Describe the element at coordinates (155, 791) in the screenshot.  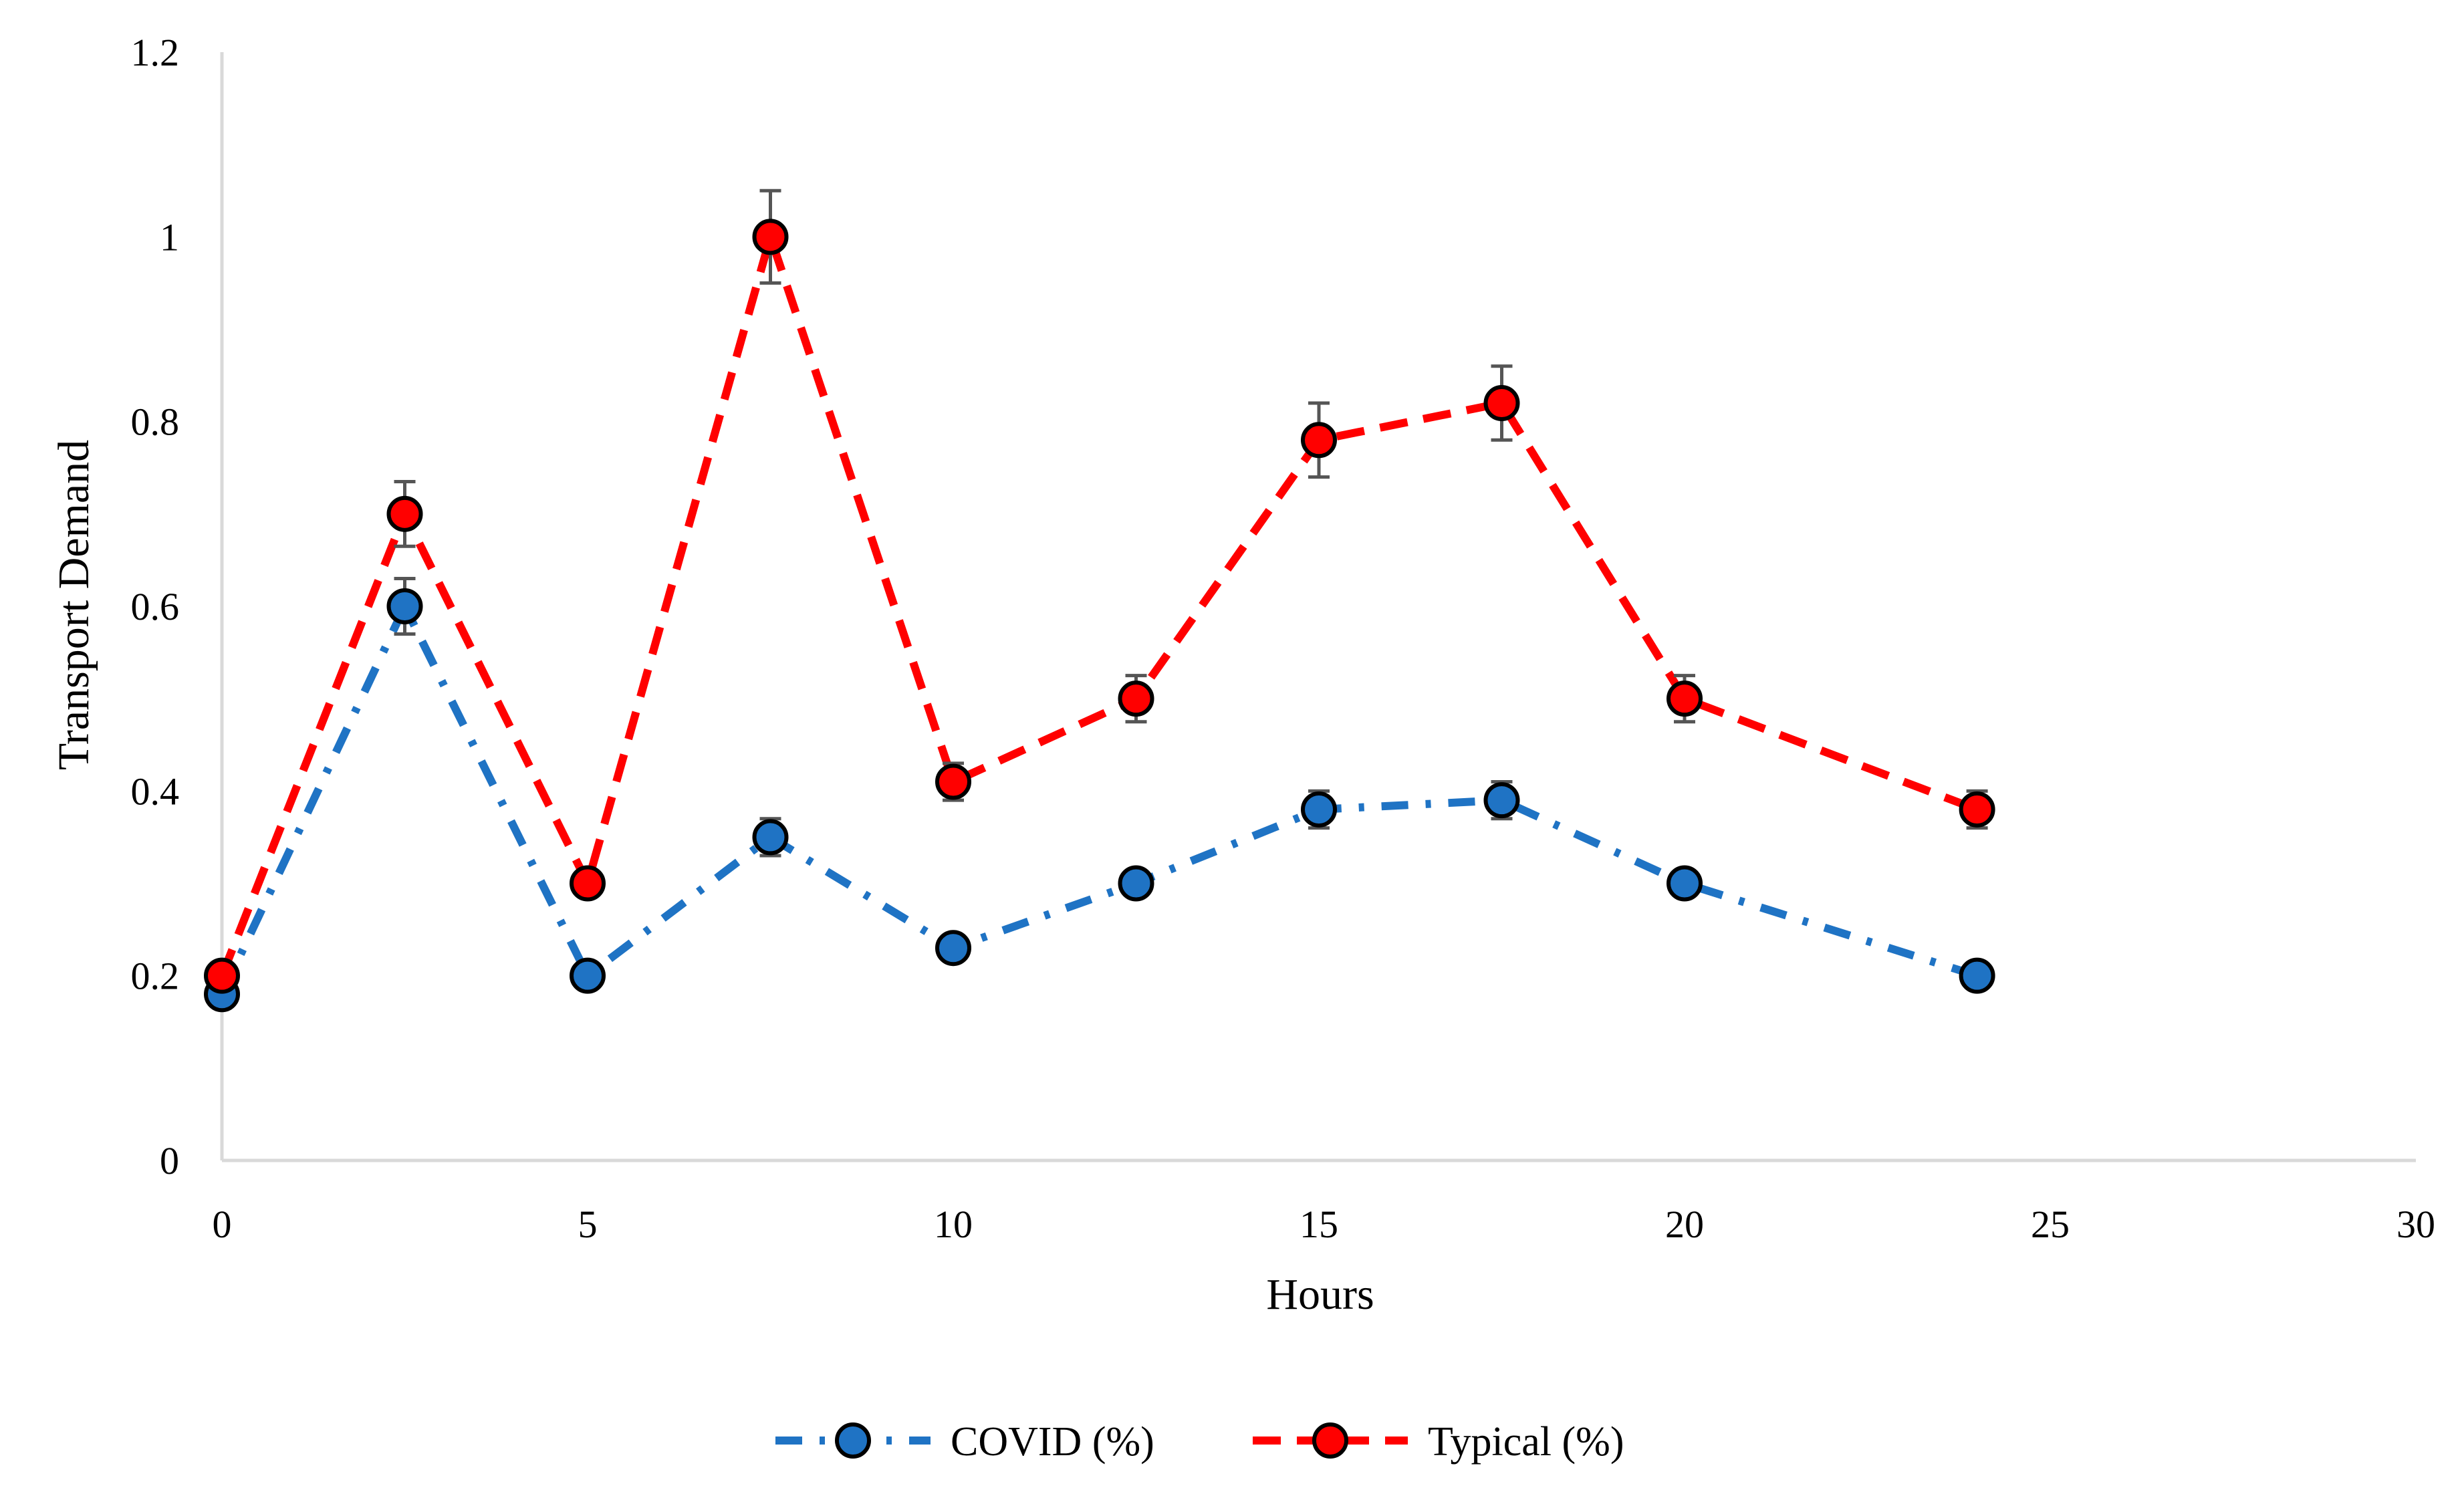
I see `y-tick-label: 0.4` at that location.